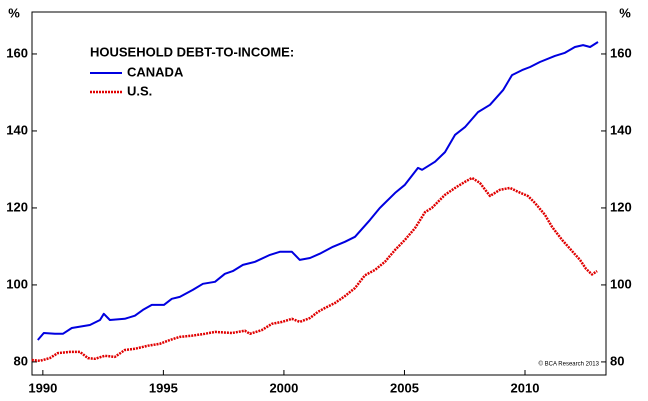  What do you see at coordinates (617, 360) in the screenshot?
I see `y2-tick-label: 80` at bounding box center [617, 360].